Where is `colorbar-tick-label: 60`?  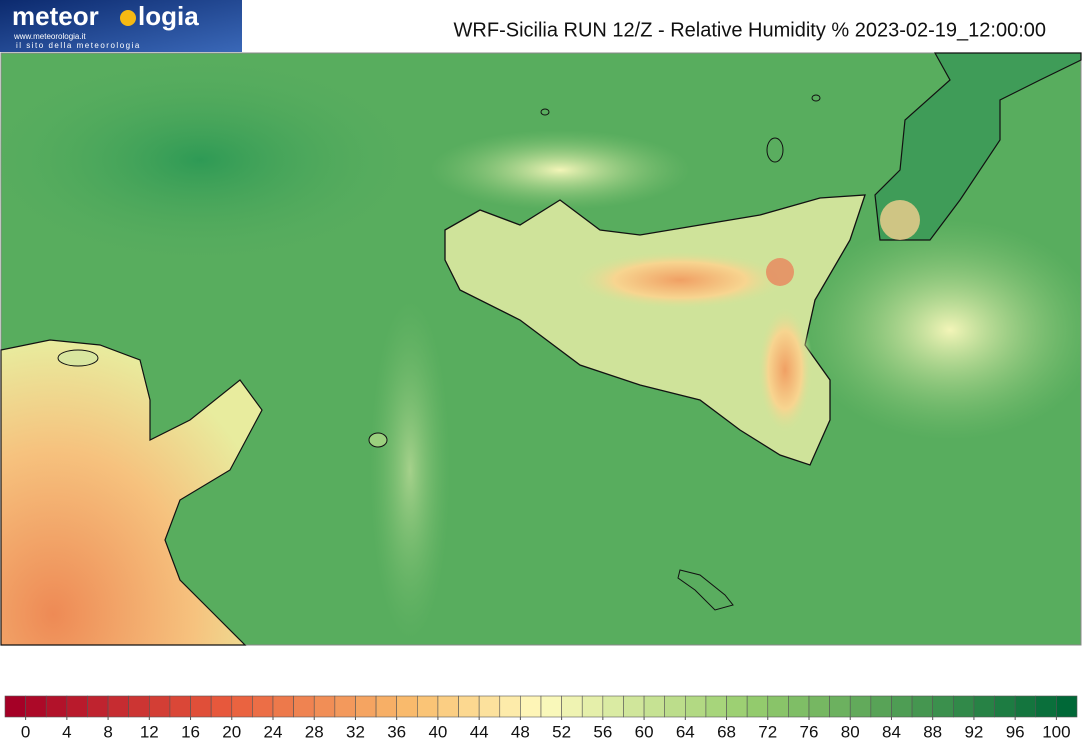
colorbar-tick-label: 60 is located at coordinates (644, 730).